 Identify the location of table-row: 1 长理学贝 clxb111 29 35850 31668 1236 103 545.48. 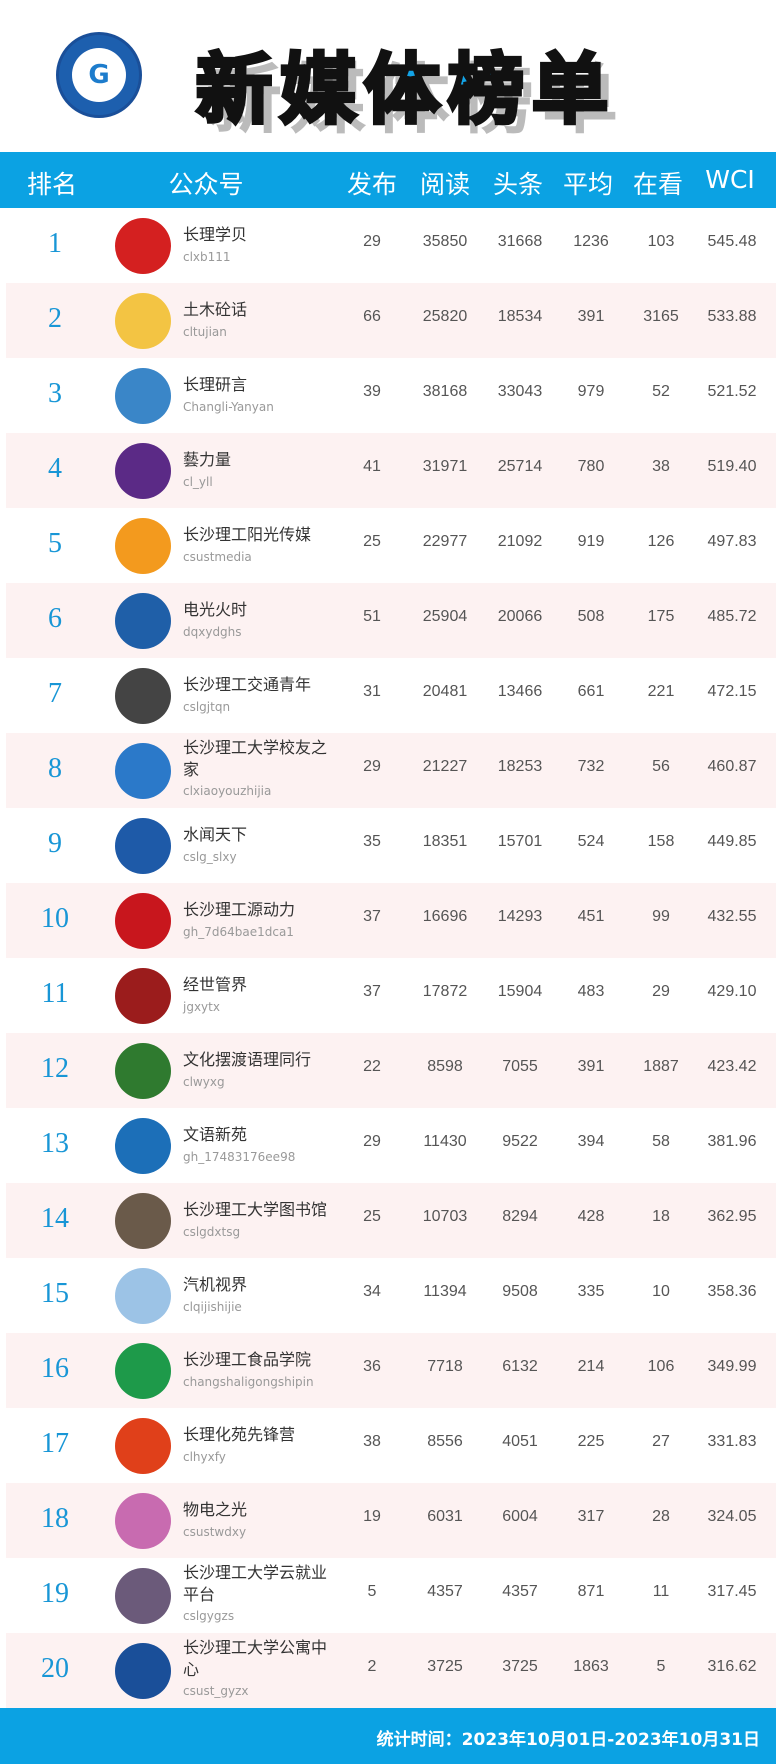
(388, 245).